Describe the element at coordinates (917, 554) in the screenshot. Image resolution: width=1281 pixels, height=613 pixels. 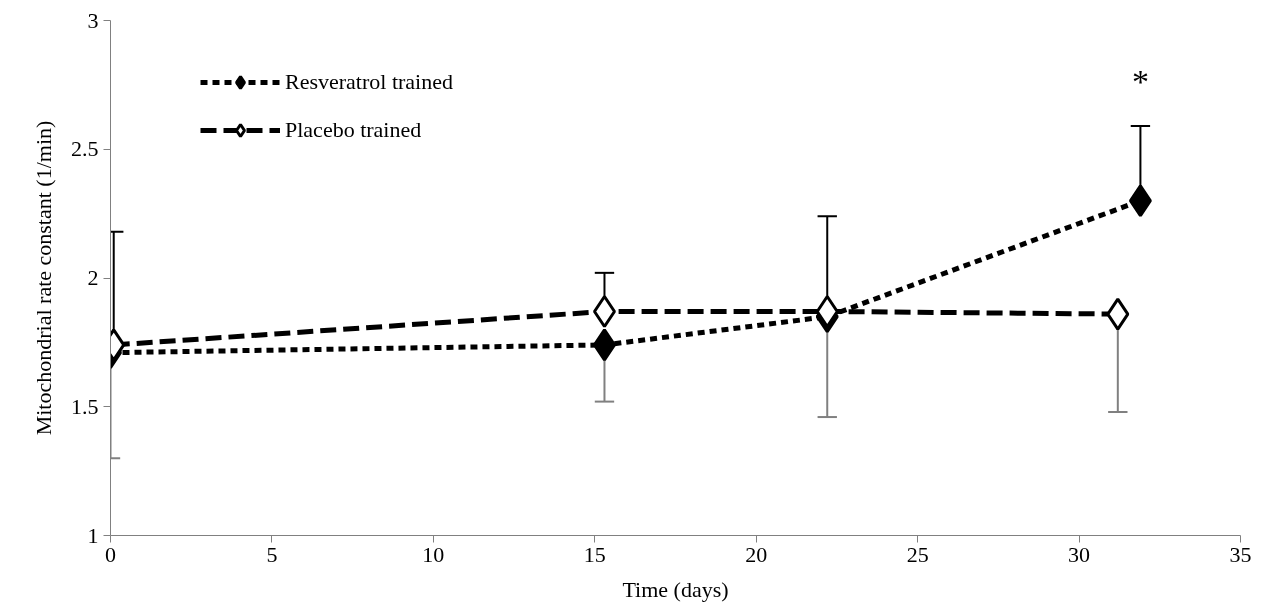
I see `x-tick-label: 25` at that location.